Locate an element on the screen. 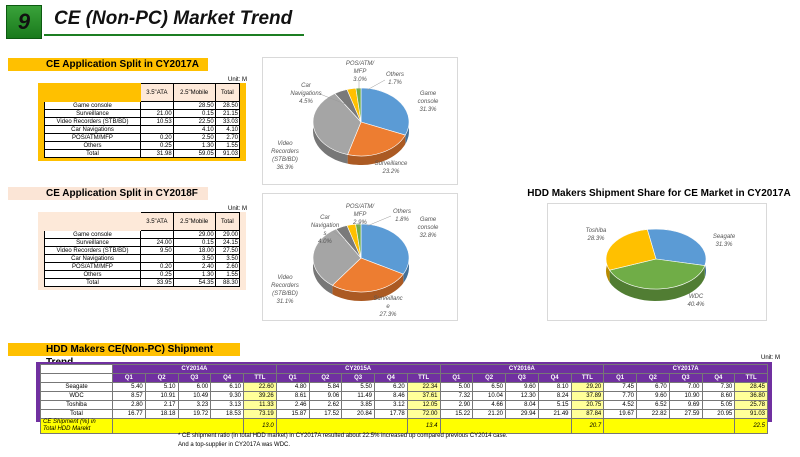 This screenshot has height=457, width=800. cell-value: 5.00 is located at coordinates (456, 387).